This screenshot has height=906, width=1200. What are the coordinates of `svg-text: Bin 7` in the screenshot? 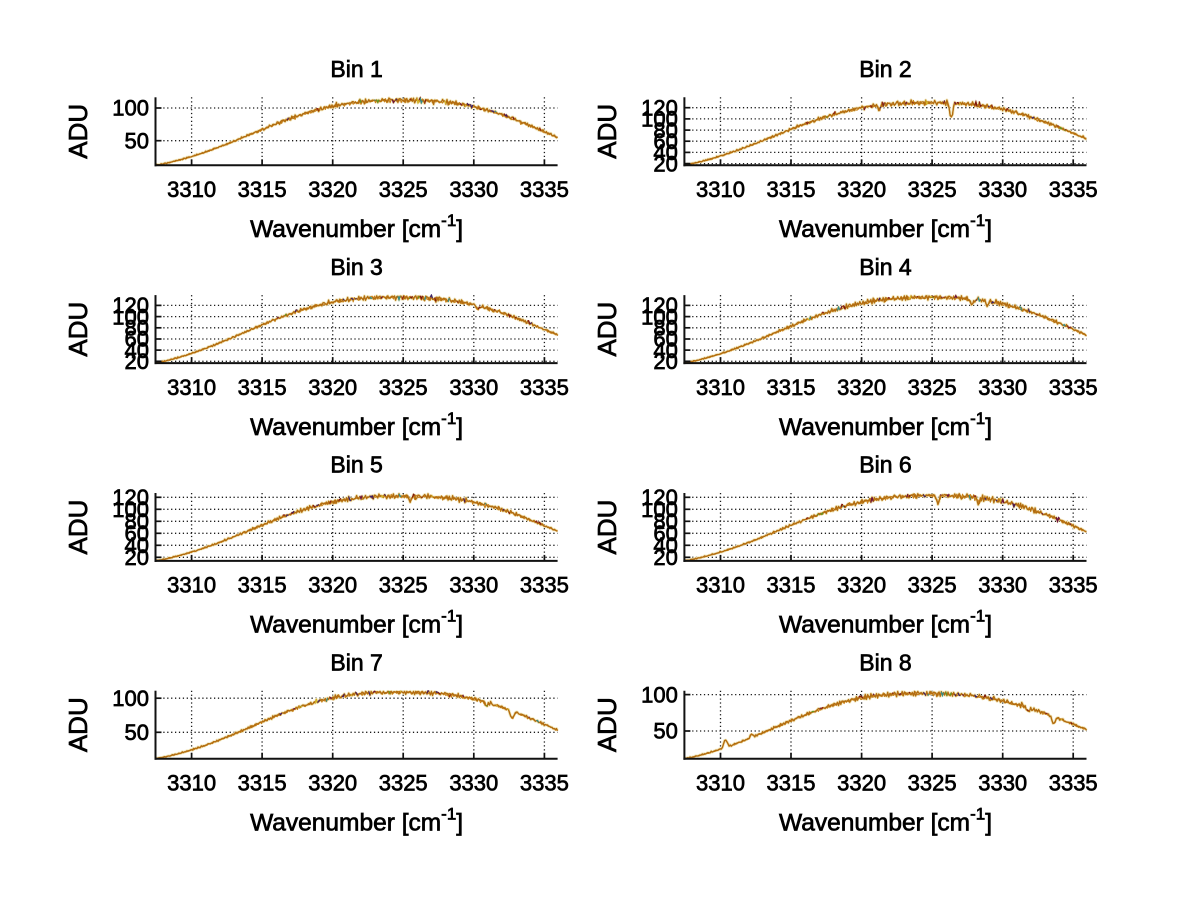 It's located at (356, 662).